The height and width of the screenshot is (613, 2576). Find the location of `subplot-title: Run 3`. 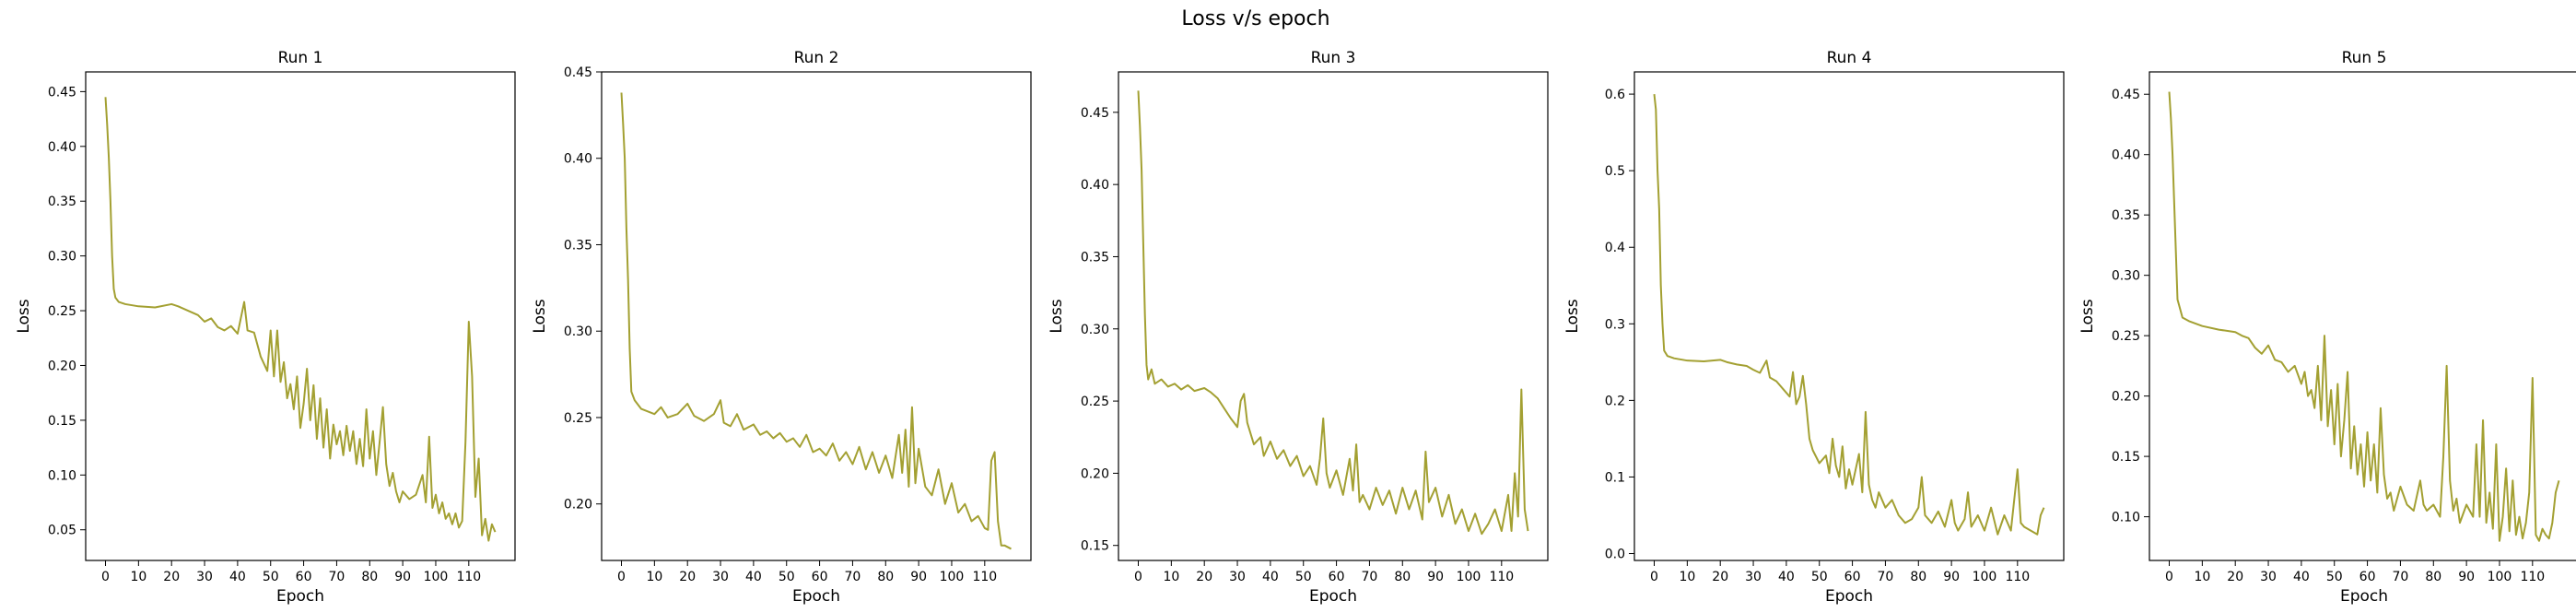

subplot-title: Run 3 is located at coordinates (1333, 58).